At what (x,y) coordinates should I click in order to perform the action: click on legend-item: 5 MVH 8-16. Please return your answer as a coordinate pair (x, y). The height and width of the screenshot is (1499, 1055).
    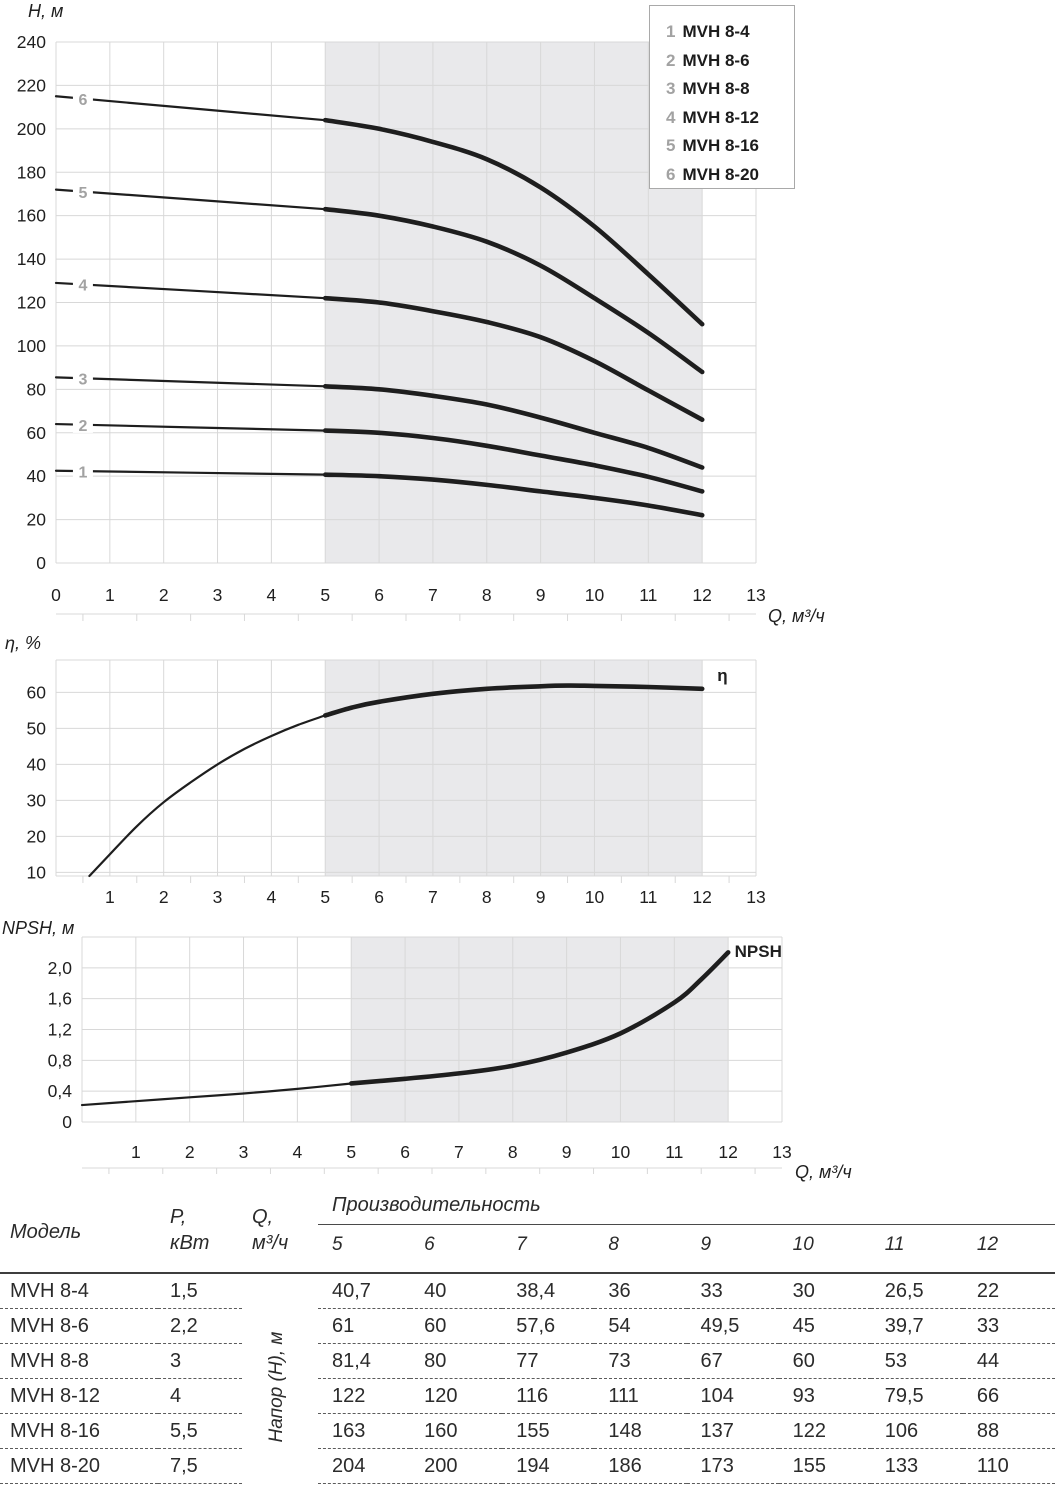
    Looking at the image, I should click on (730, 146).